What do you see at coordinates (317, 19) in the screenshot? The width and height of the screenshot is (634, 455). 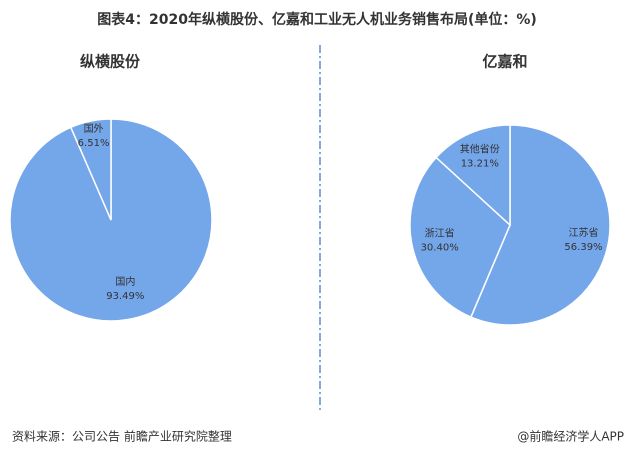 I see `figure-title: 图表4：2020年纵横股份、亿嘉和工业无人机业务销售布局(单位：%)` at bounding box center [317, 19].